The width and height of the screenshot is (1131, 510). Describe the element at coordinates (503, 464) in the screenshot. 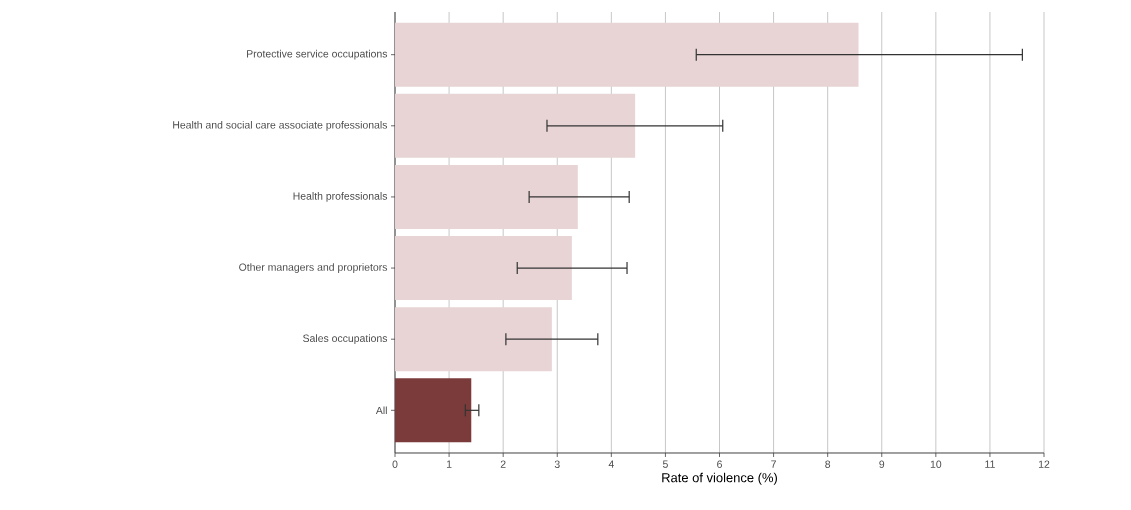

I see `x-tick-label: 2` at that location.